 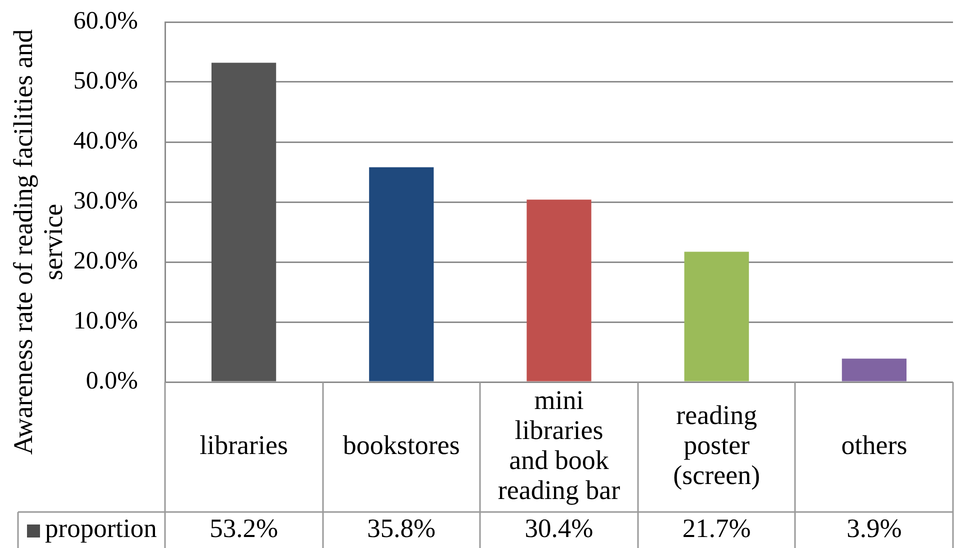 What do you see at coordinates (112, 381) in the screenshot?
I see `y-tick-label: 0.0%` at bounding box center [112, 381].